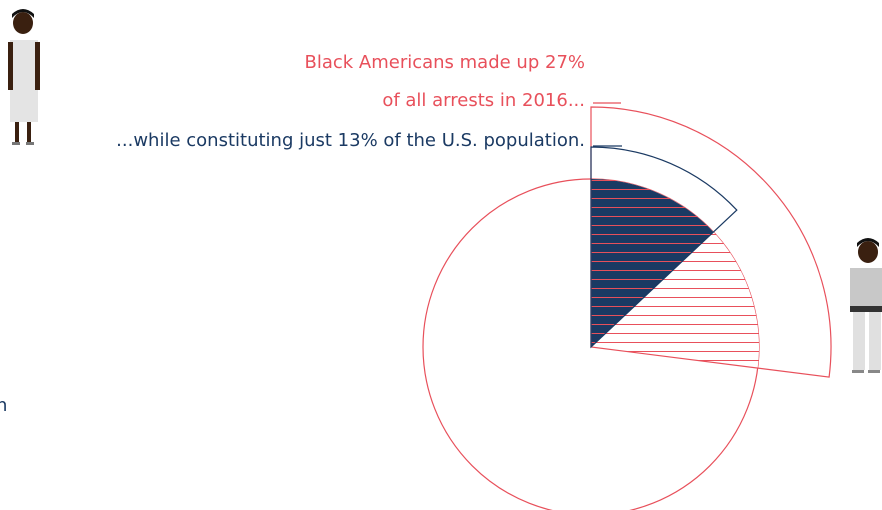  Describe the element at coordinates (3, 405) in the screenshot. I see `annotation: n` at that location.